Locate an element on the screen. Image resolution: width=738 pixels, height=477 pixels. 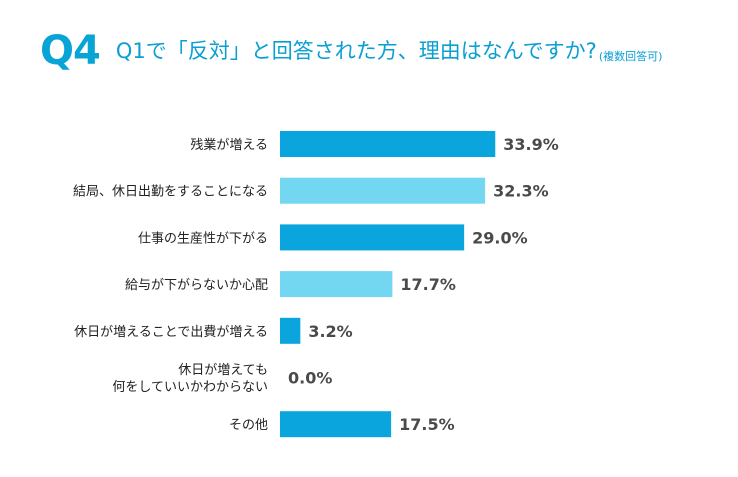
value-label-7: 17.5% is located at coordinates (427, 424).